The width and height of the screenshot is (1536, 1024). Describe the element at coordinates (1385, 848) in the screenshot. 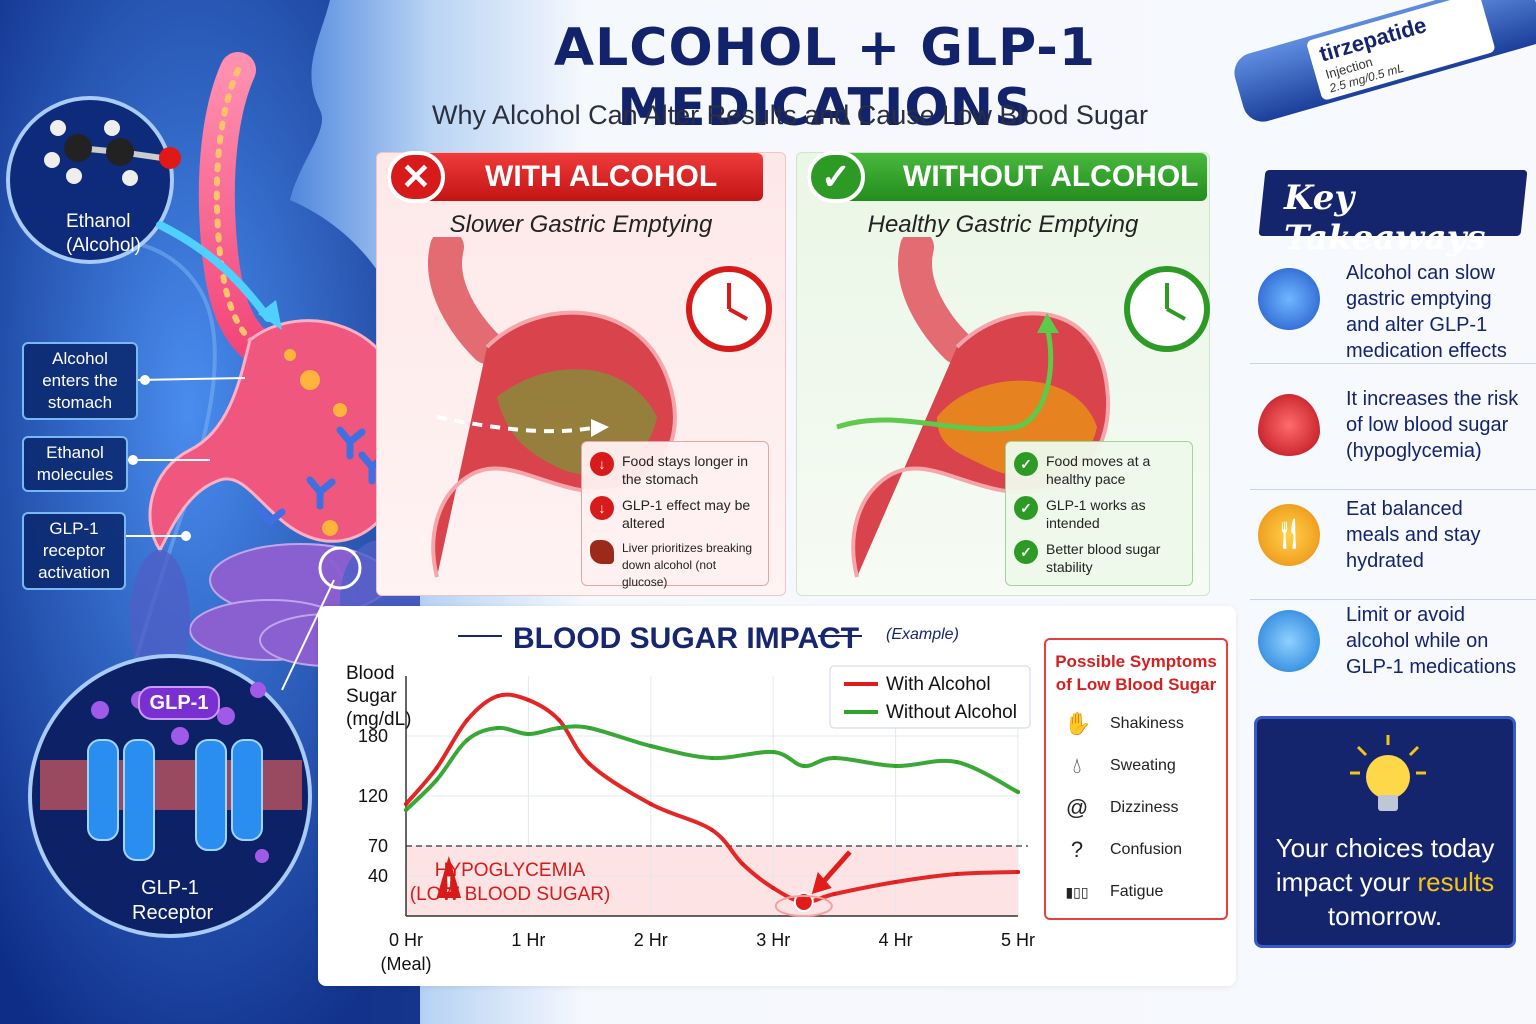

I see `cta-line1: Your choices today` at that location.